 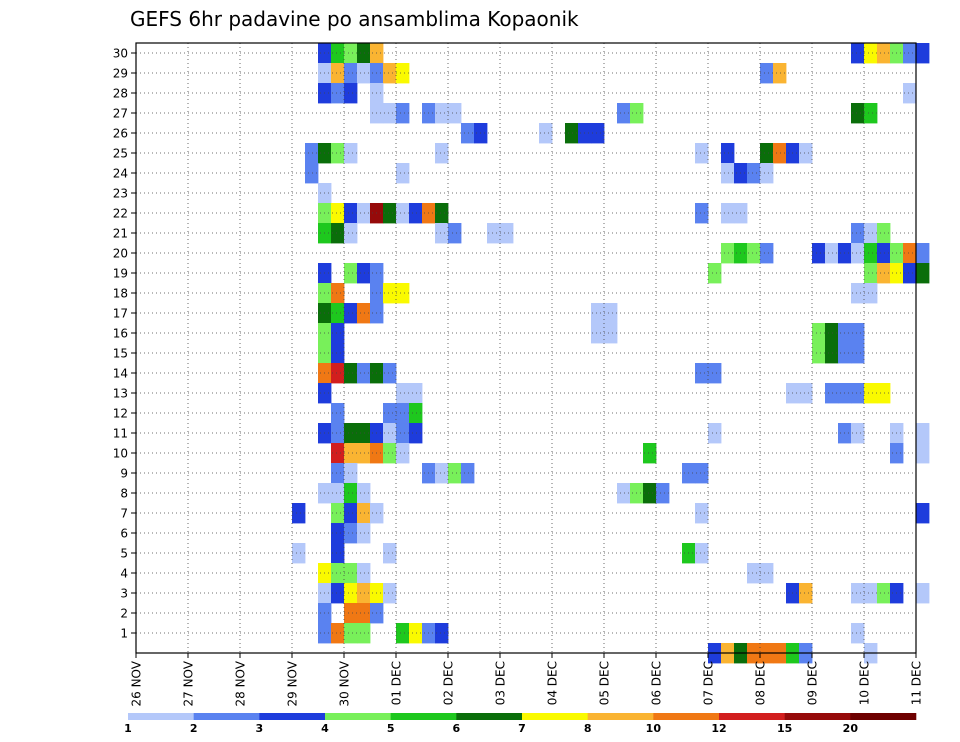 What do you see at coordinates (784, 728) in the screenshot?
I see `legend-label: 15` at bounding box center [784, 728].